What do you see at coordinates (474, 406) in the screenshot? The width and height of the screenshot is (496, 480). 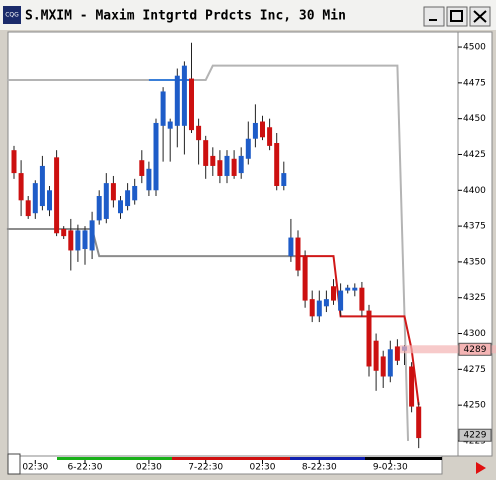 I see `y-tick-label: 4250` at bounding box center [474, 406].